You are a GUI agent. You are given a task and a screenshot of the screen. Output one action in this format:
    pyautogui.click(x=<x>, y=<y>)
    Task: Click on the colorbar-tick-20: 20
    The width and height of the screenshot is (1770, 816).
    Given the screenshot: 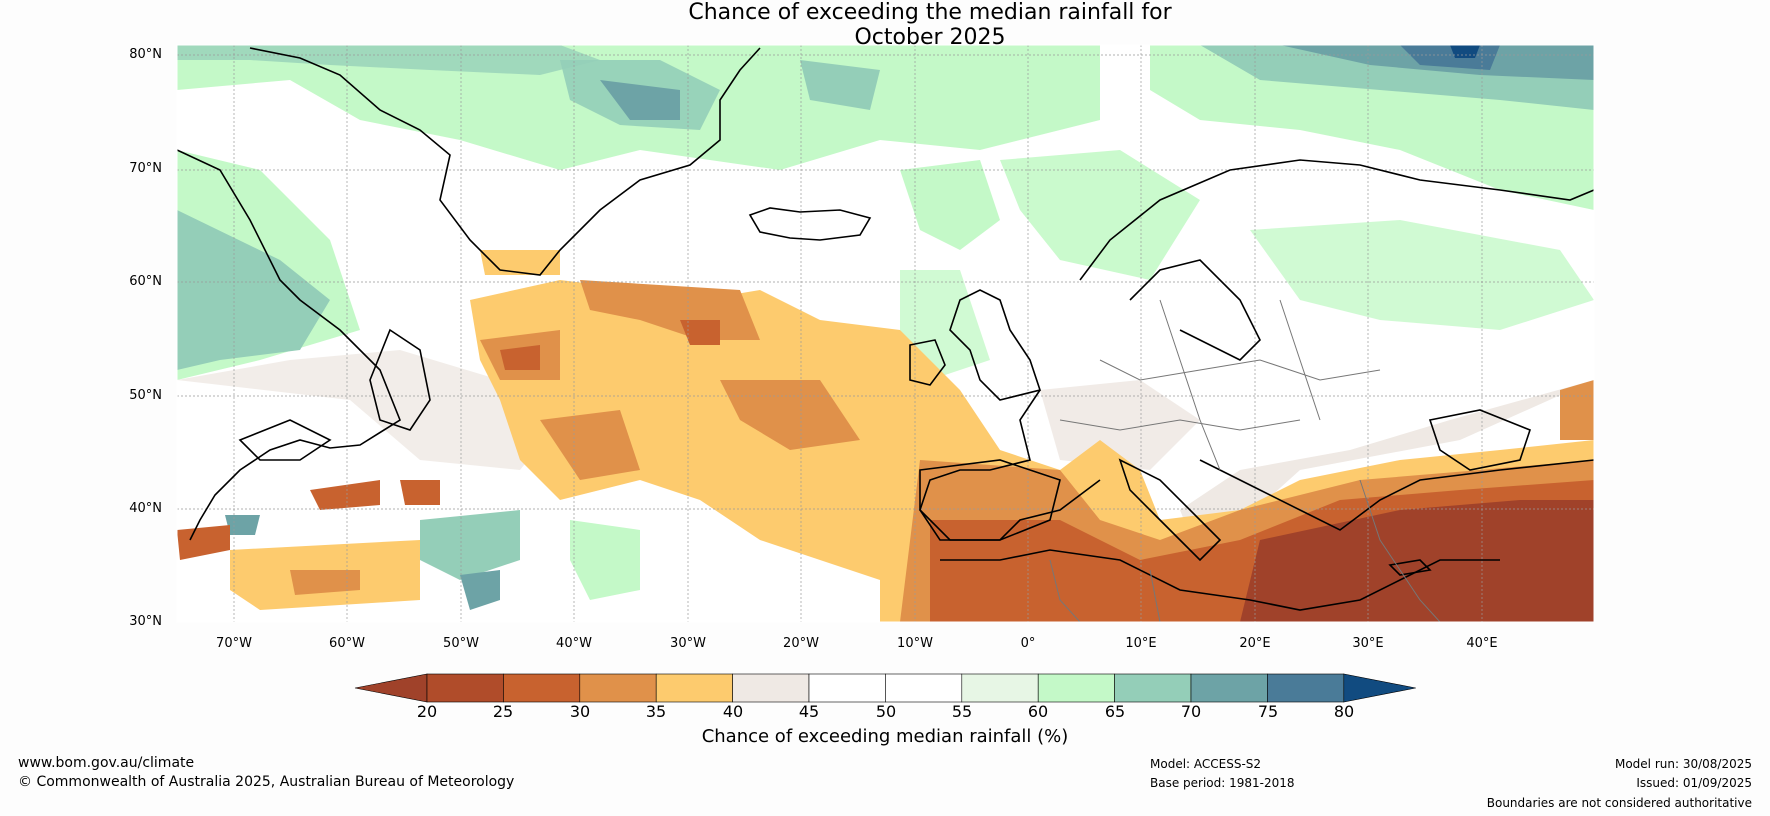 What is the action you would take?
    pyautogui.click(x=427, y=711)
    